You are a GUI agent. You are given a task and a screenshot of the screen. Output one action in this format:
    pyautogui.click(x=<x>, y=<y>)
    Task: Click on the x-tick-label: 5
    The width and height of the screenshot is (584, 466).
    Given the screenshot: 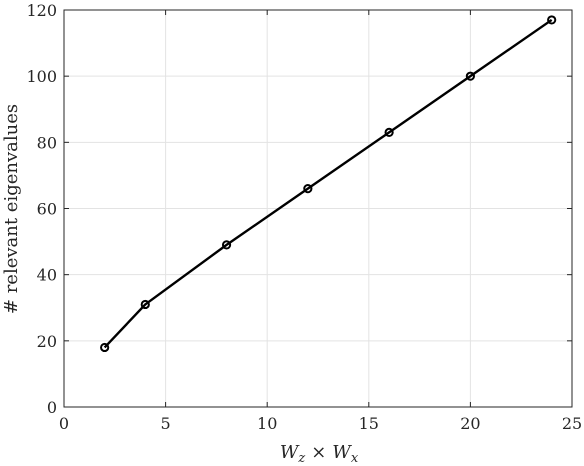 What is the action you would take?
    pyautogui.click(x=166, y=423)
    